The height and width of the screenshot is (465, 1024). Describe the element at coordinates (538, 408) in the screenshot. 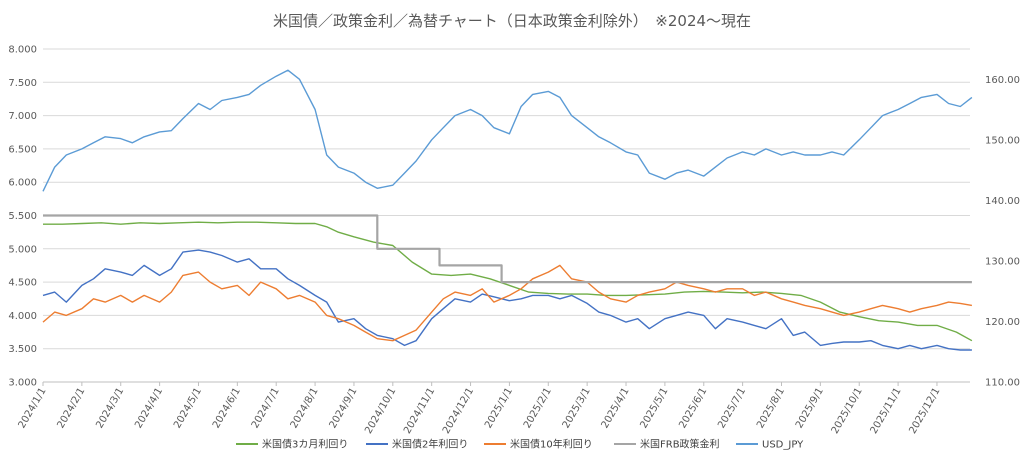

I see `x-tick-label: 2025/2/1` at that location.